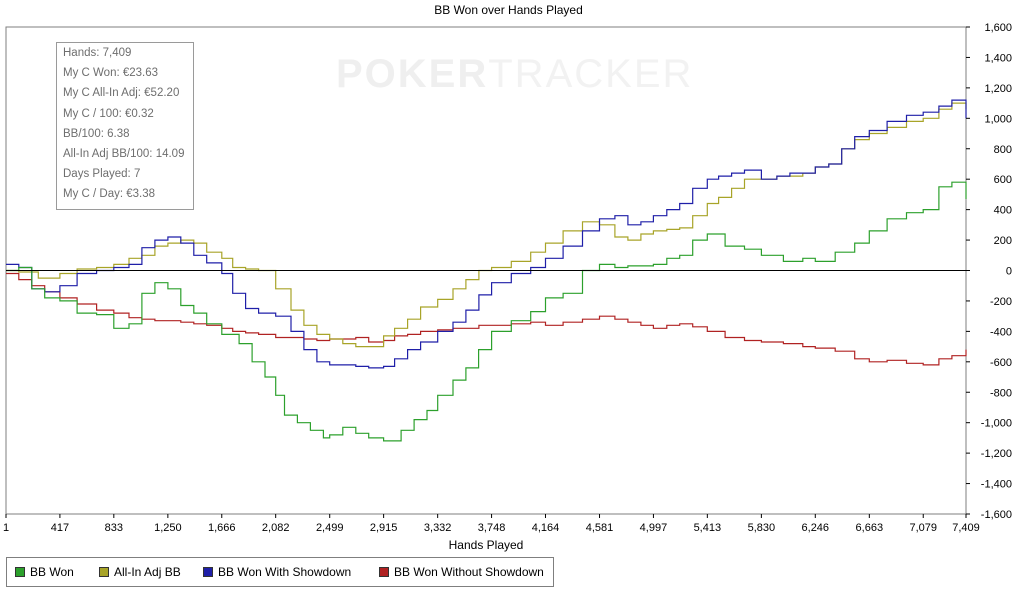 This screenshot has width=1017, height=591. I want to click on stat-allin-adj-bb-per-100: All-In Adj BB/100: 14.09, so click(124, 153).